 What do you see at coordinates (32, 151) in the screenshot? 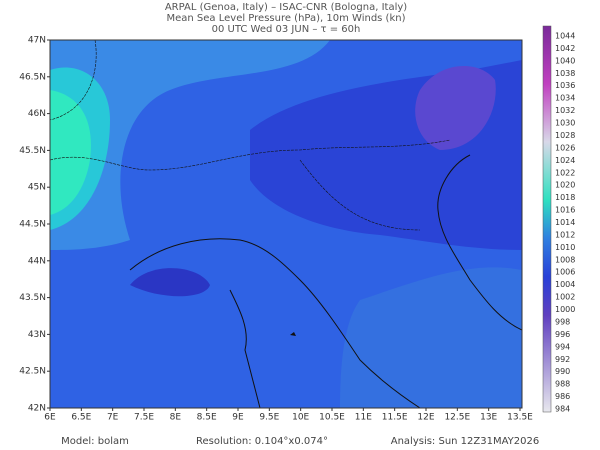
I see `y-tick-label: 45.5N` at bounding box center [32, 151].